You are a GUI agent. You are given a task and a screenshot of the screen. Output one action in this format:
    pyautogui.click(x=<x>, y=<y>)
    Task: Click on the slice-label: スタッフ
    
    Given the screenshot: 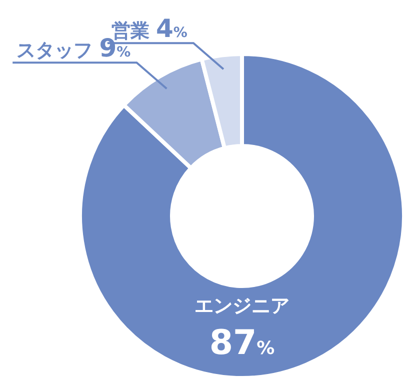 What is the action you would take?
    pyautogui.click(x=58, y=51)
    